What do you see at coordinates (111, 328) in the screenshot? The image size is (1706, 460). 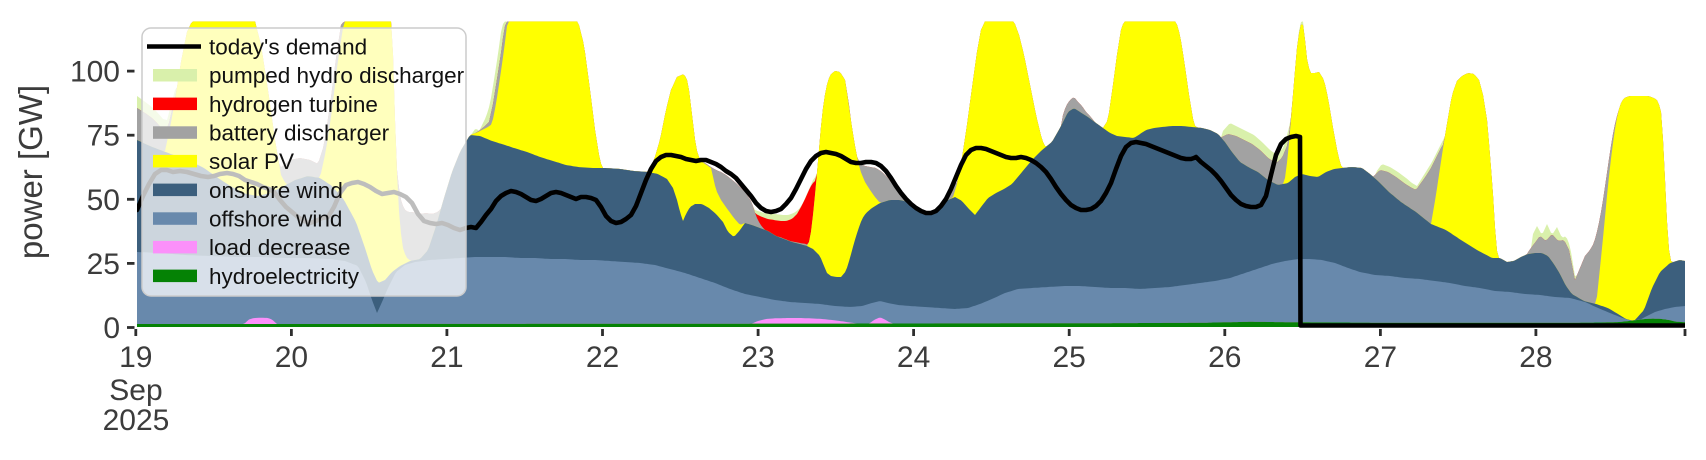 I see `svg-text: 0` at bounding box center [111, 328].